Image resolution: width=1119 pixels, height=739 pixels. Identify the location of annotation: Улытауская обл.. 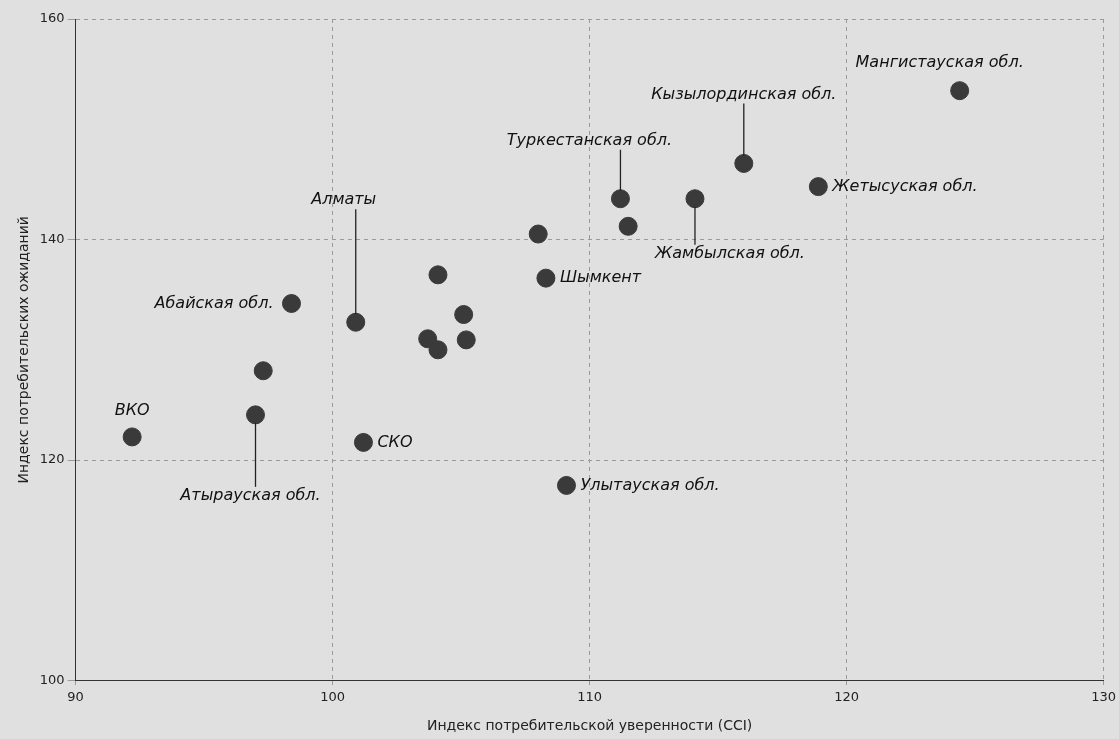
(650, 484).